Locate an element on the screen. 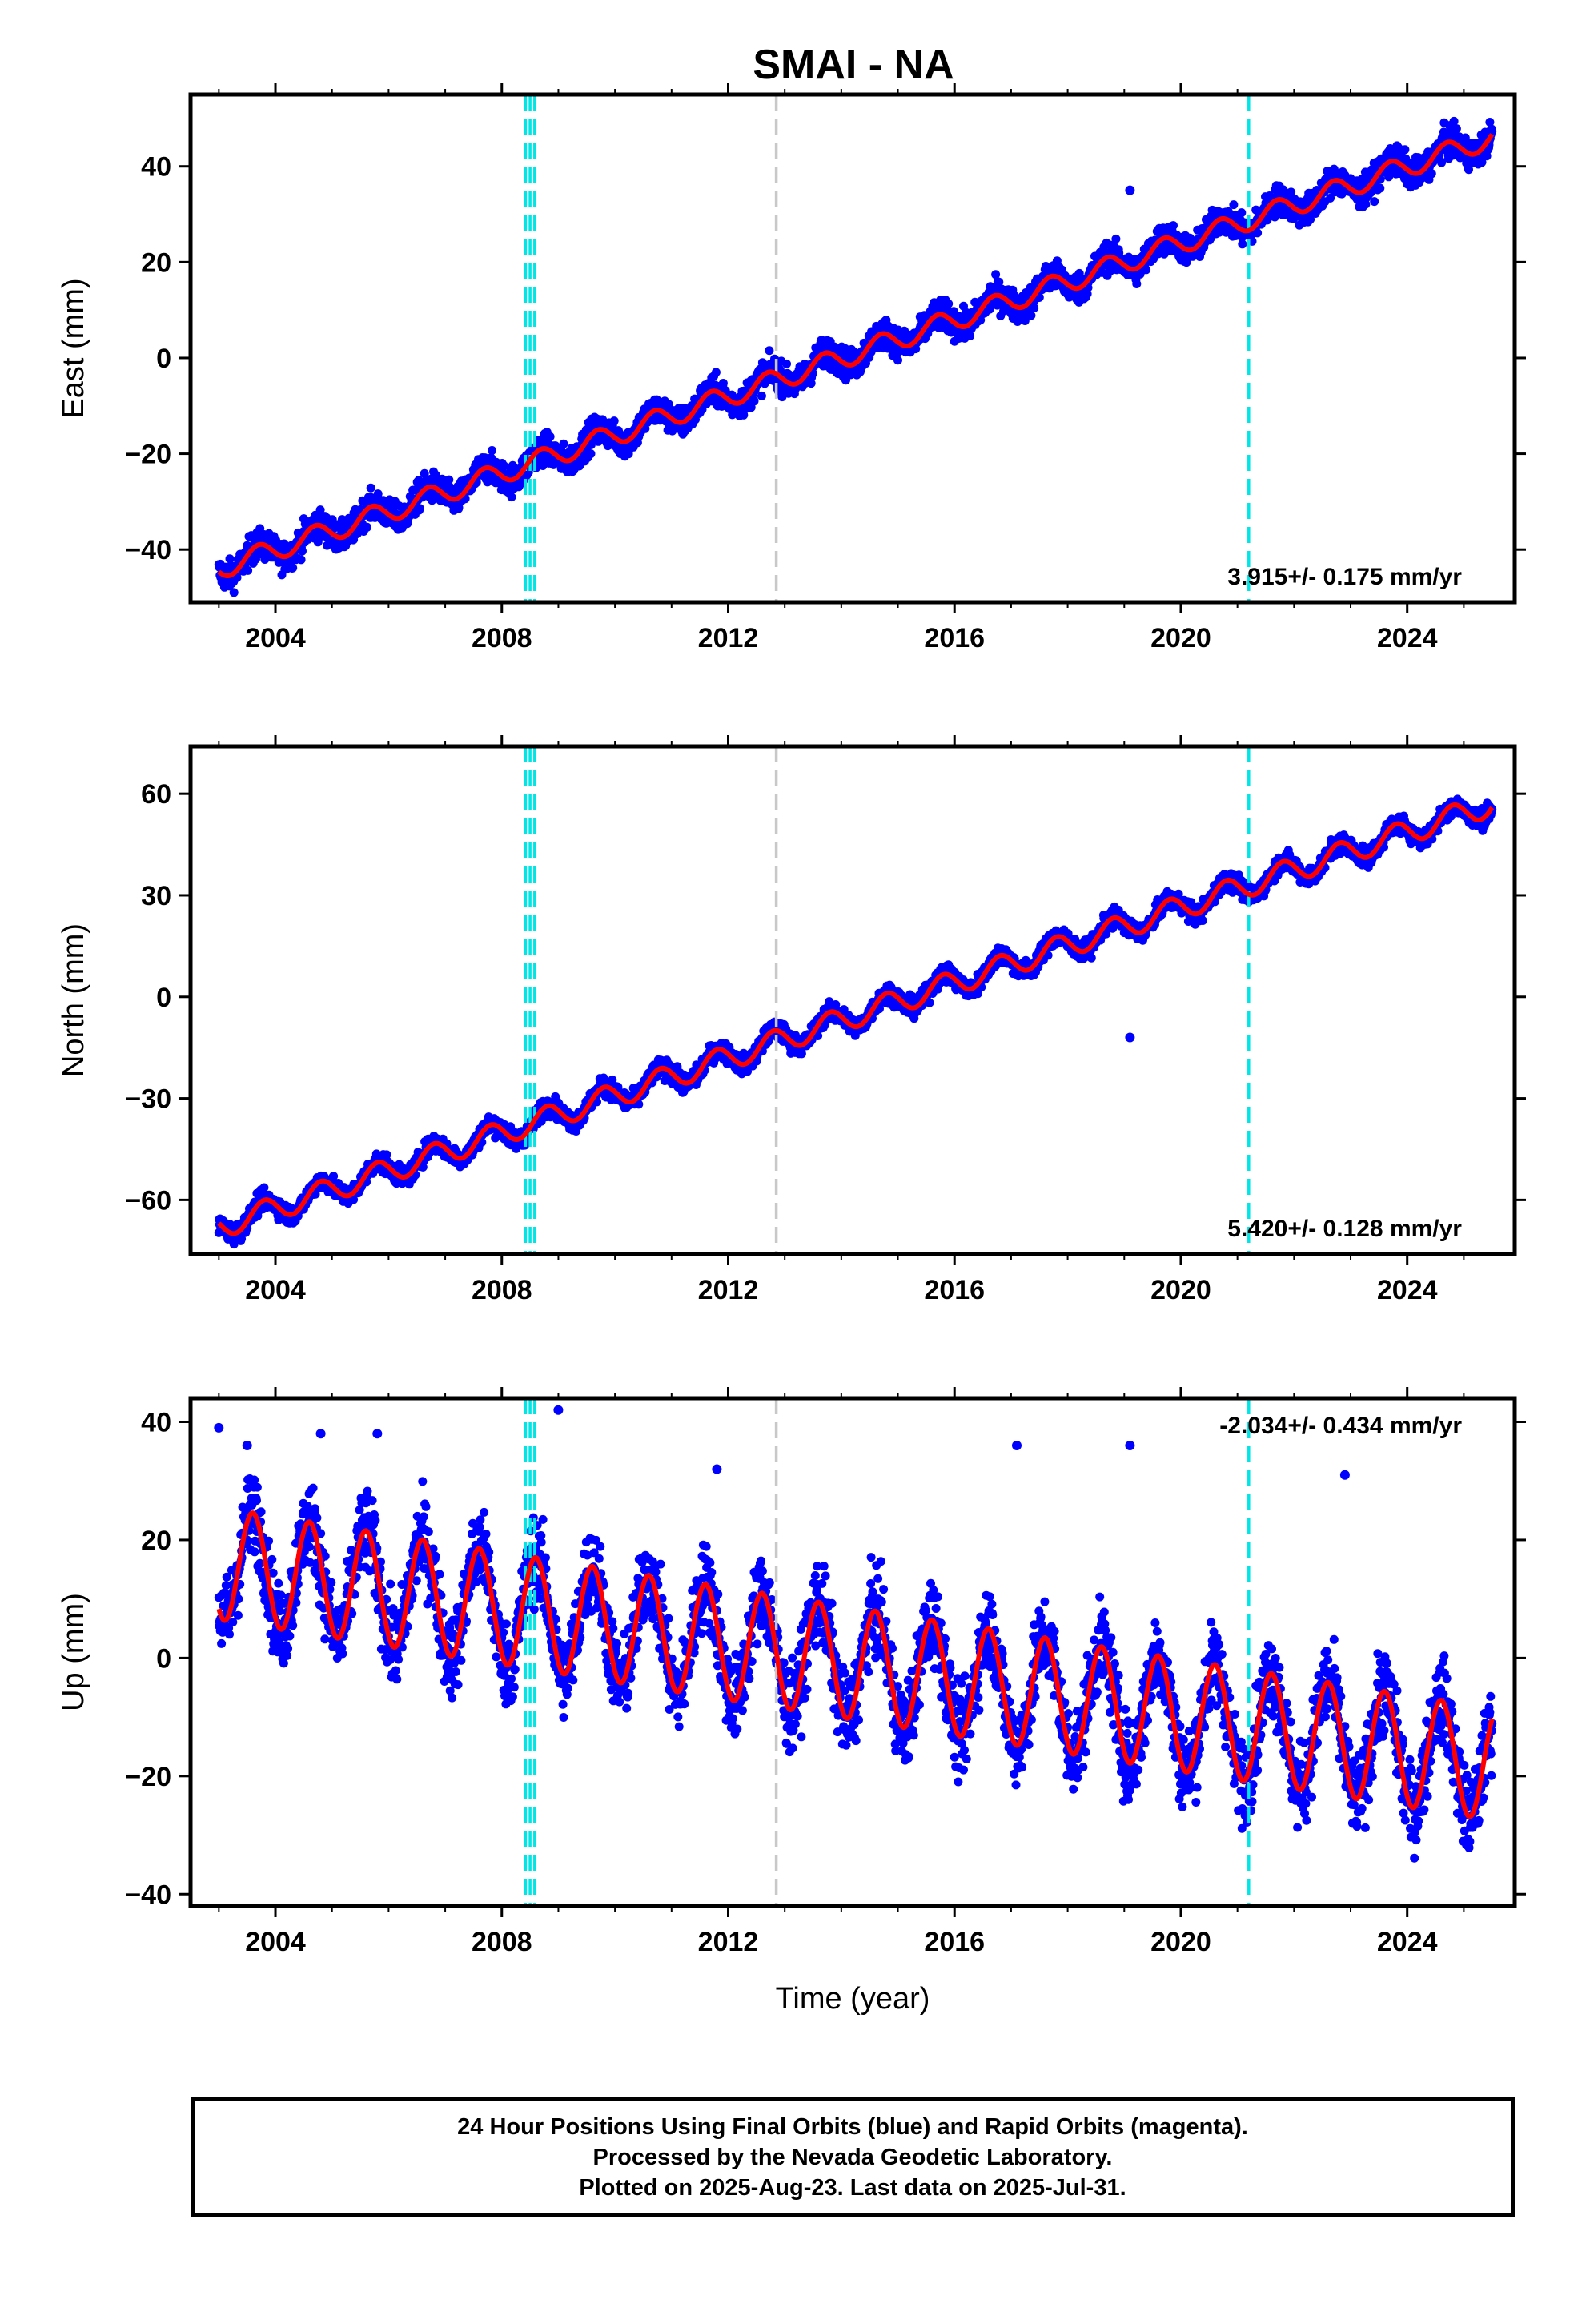 This screenshot has width=1582, height=2324. x-tick-label: 2020 is located at coordinates (1180, 638).